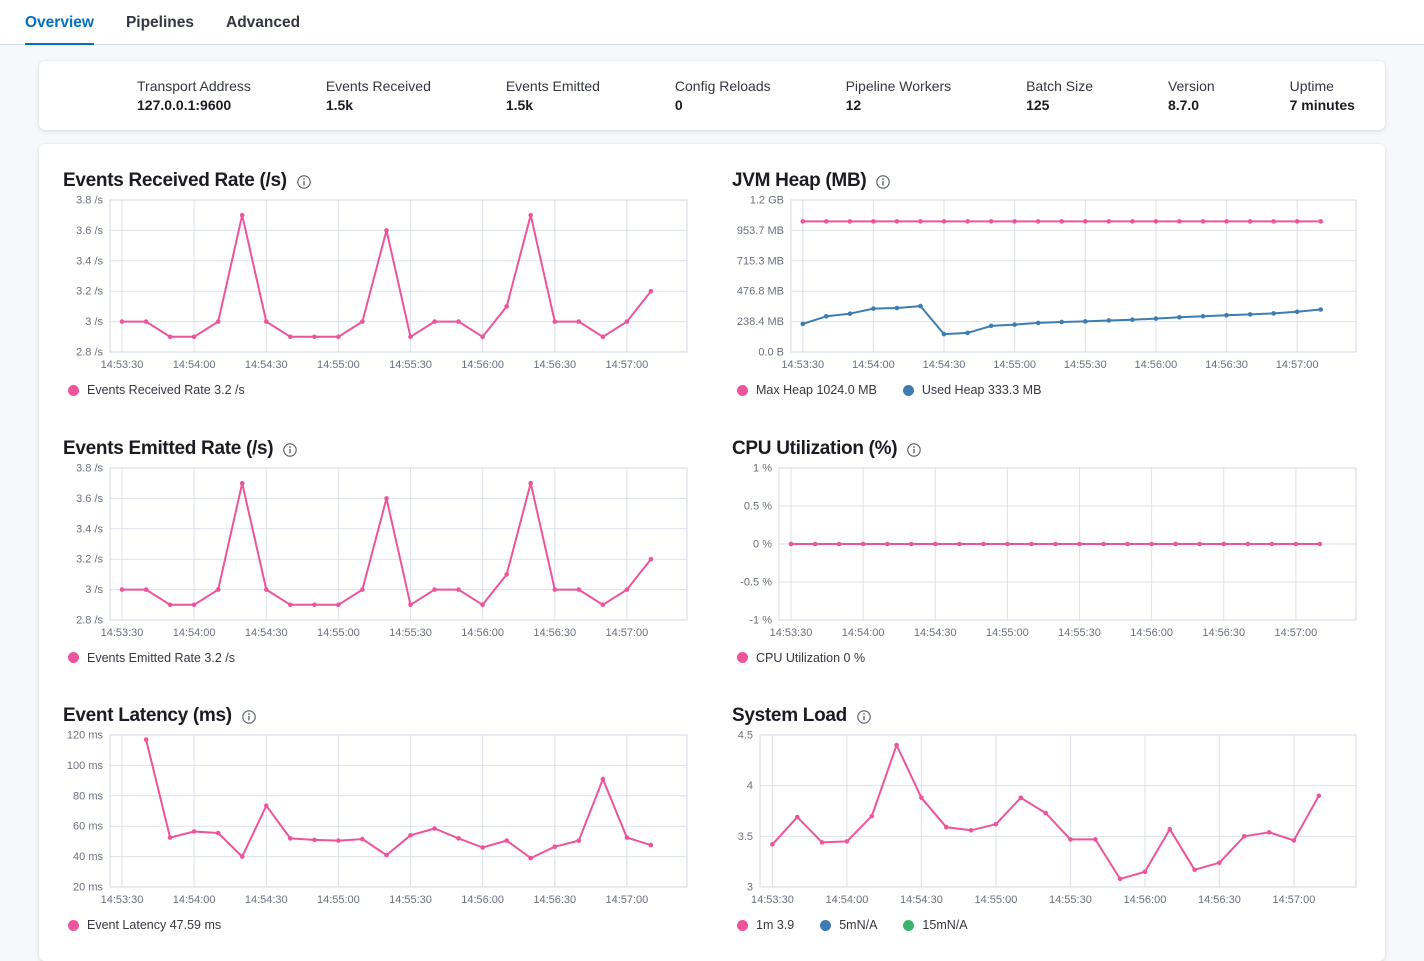  I want to click on svg-text: 120 ms, so click(85, 736).